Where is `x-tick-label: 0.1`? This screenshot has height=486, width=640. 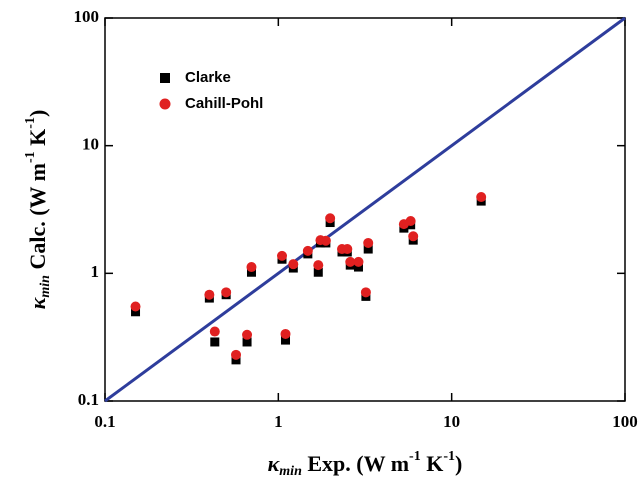
x-tick-label: 0.1 is located at coordinates (104, 421).